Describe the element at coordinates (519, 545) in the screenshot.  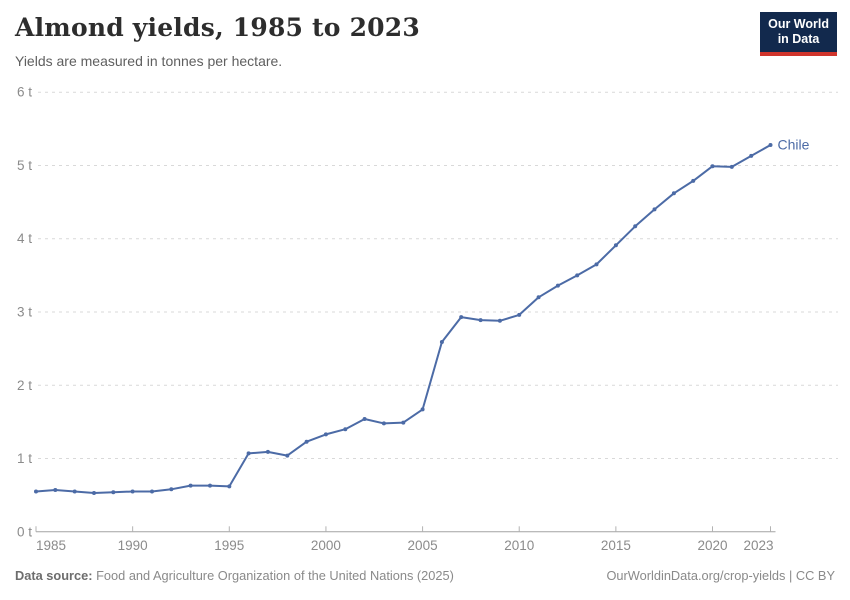
I see `x-axis-label: 2010` at that location.